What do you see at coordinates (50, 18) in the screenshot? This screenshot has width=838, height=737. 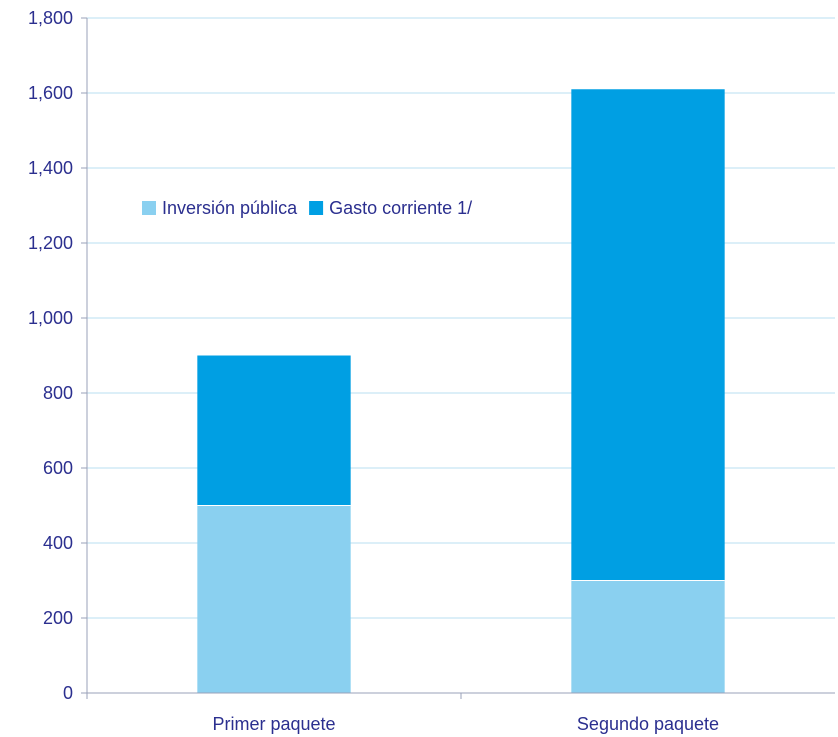 I see `y-tick-label: 1,800` at bounding box center [50, 18].